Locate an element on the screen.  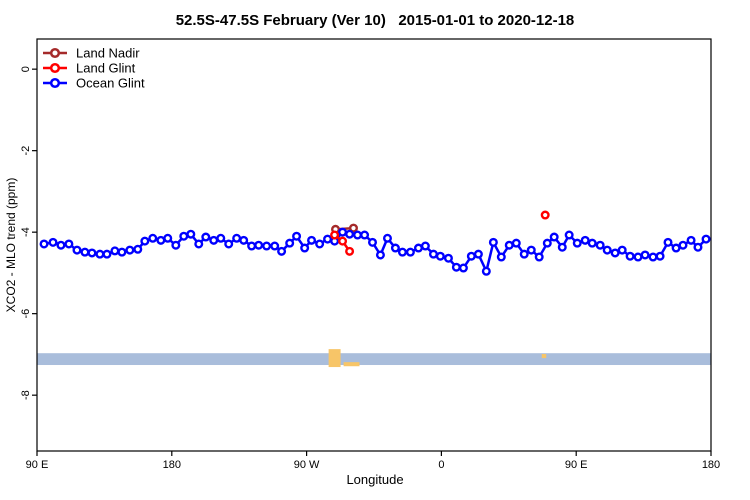
y-tick-label: -2 is located at coordinates (26, 151).